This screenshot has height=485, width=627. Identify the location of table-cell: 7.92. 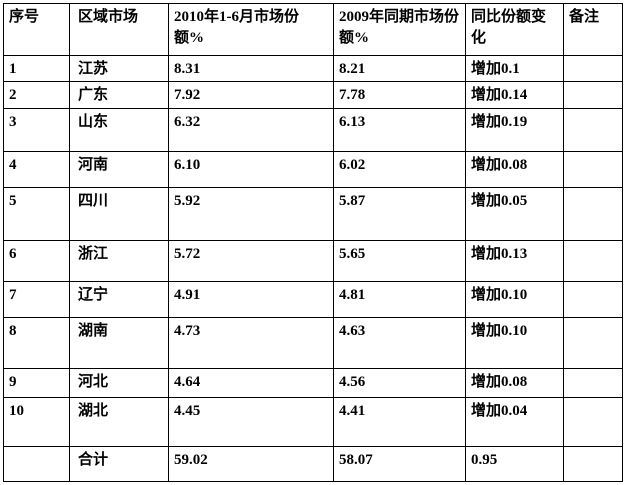
(251, 95).